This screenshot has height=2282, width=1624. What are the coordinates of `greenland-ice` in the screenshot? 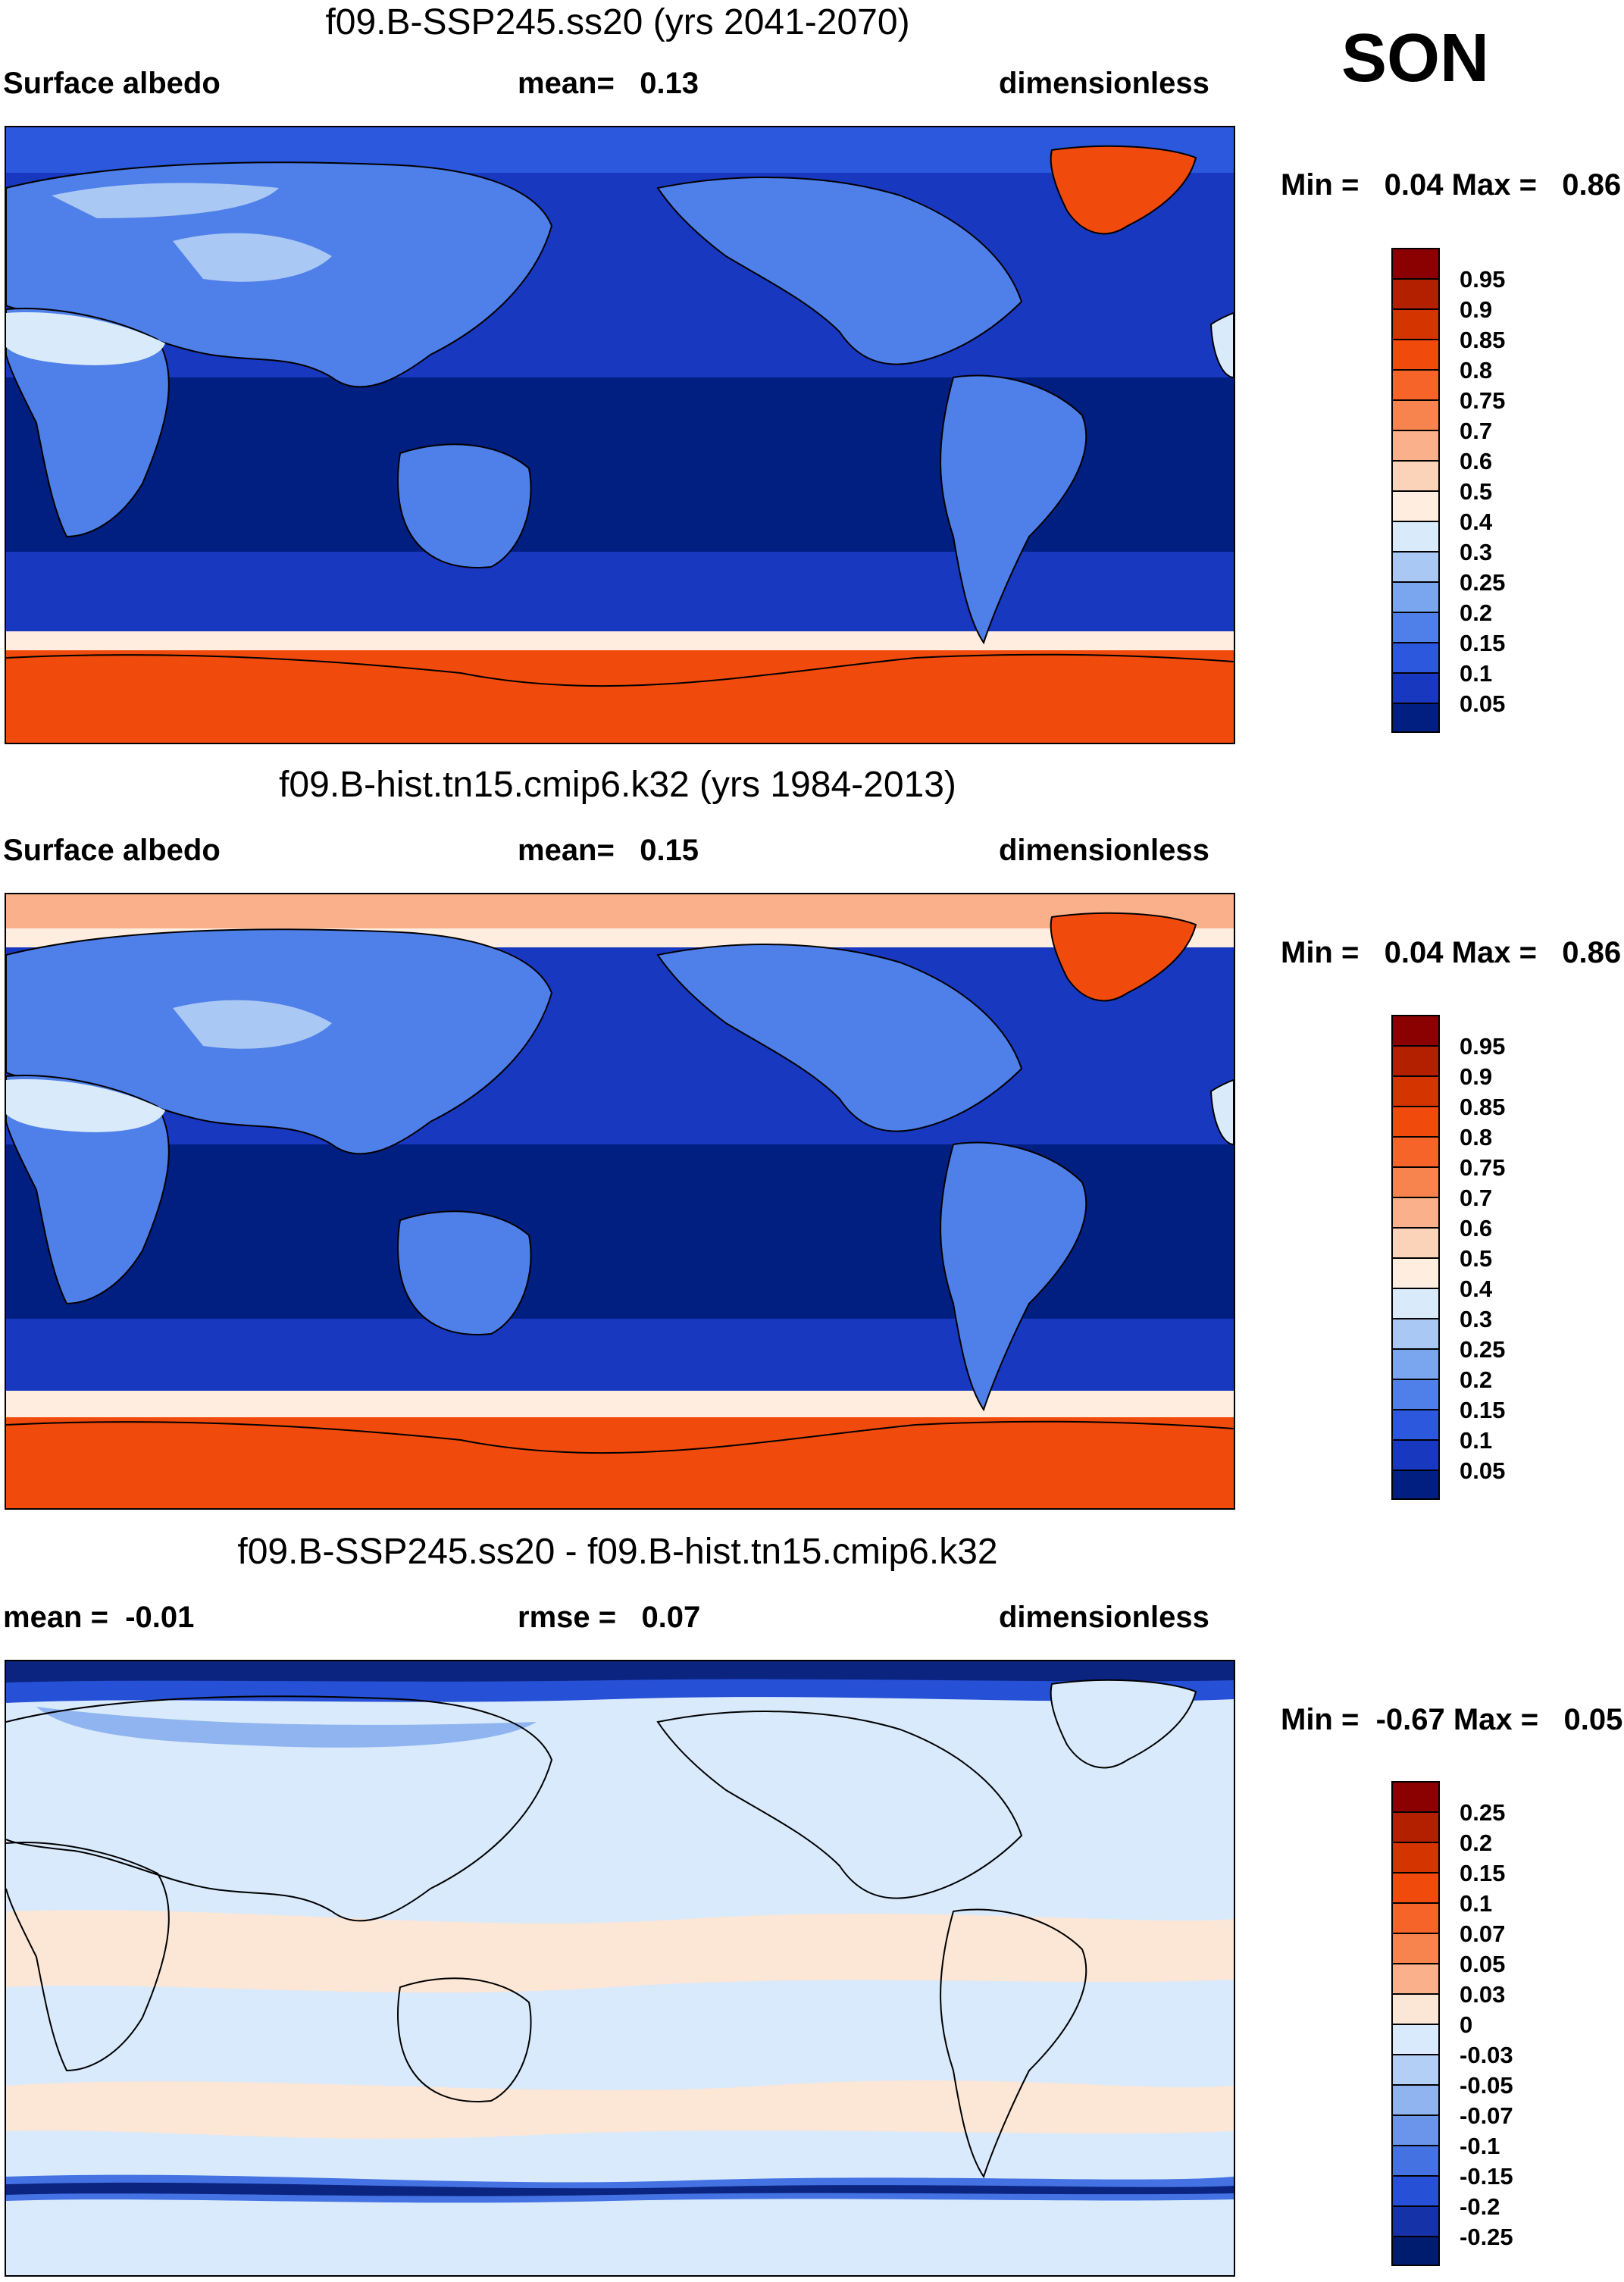 It's located at (1123, 957).